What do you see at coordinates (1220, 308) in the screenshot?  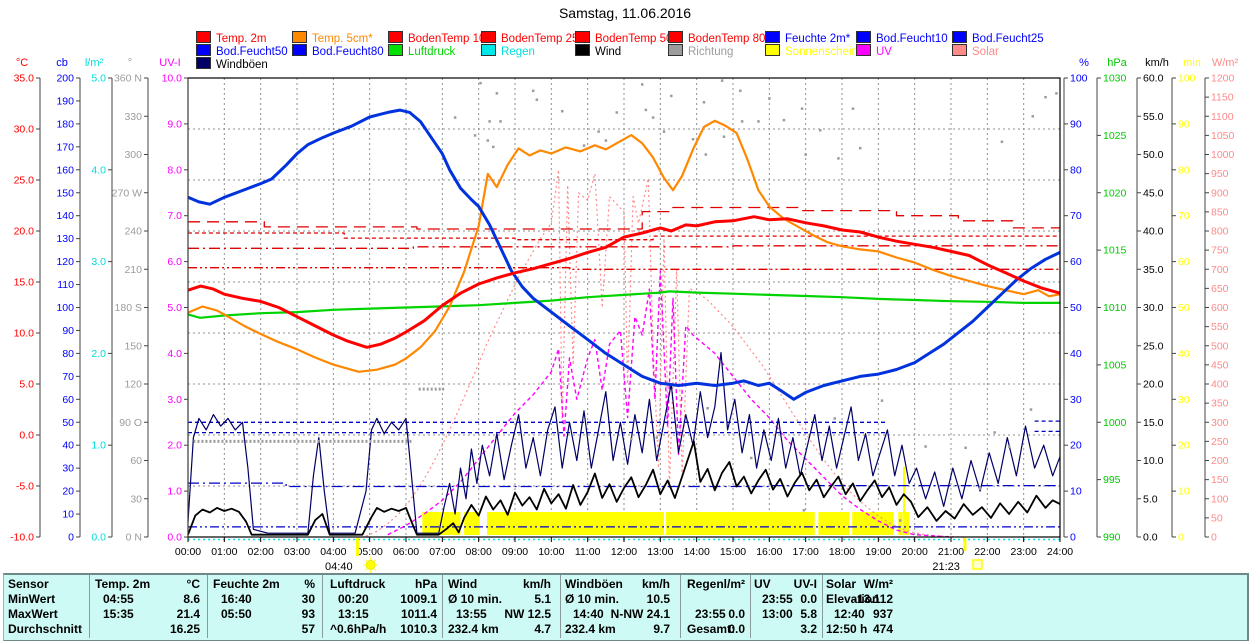 I see `axis-label: 600` at bounding box center [1220, 308].